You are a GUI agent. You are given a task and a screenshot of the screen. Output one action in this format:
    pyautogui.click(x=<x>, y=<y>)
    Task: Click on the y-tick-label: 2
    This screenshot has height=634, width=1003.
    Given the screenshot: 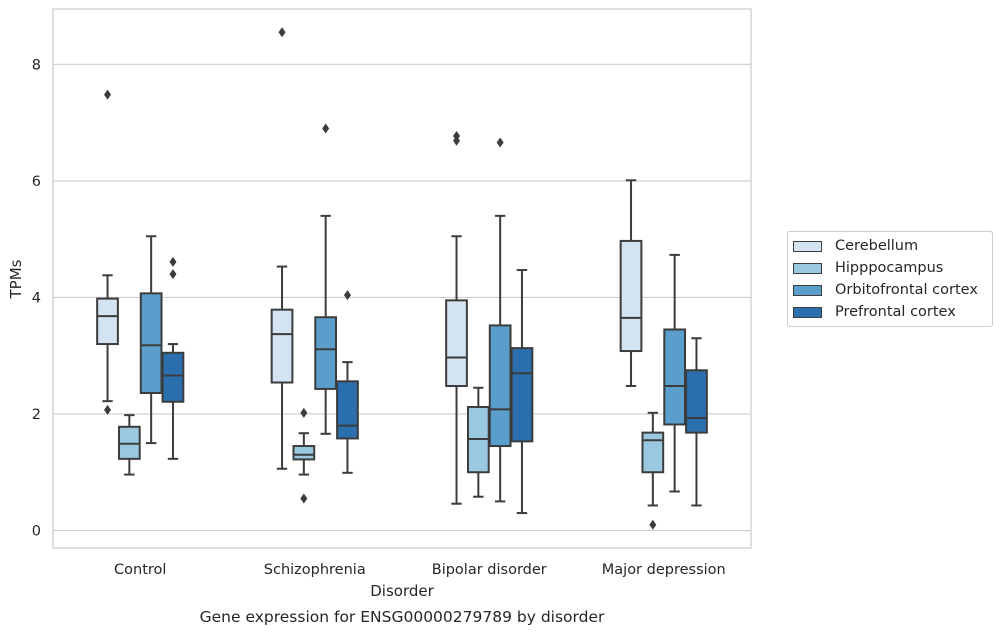 What is the action you would take?
    pyautogui.click(x=36, y=415)
    